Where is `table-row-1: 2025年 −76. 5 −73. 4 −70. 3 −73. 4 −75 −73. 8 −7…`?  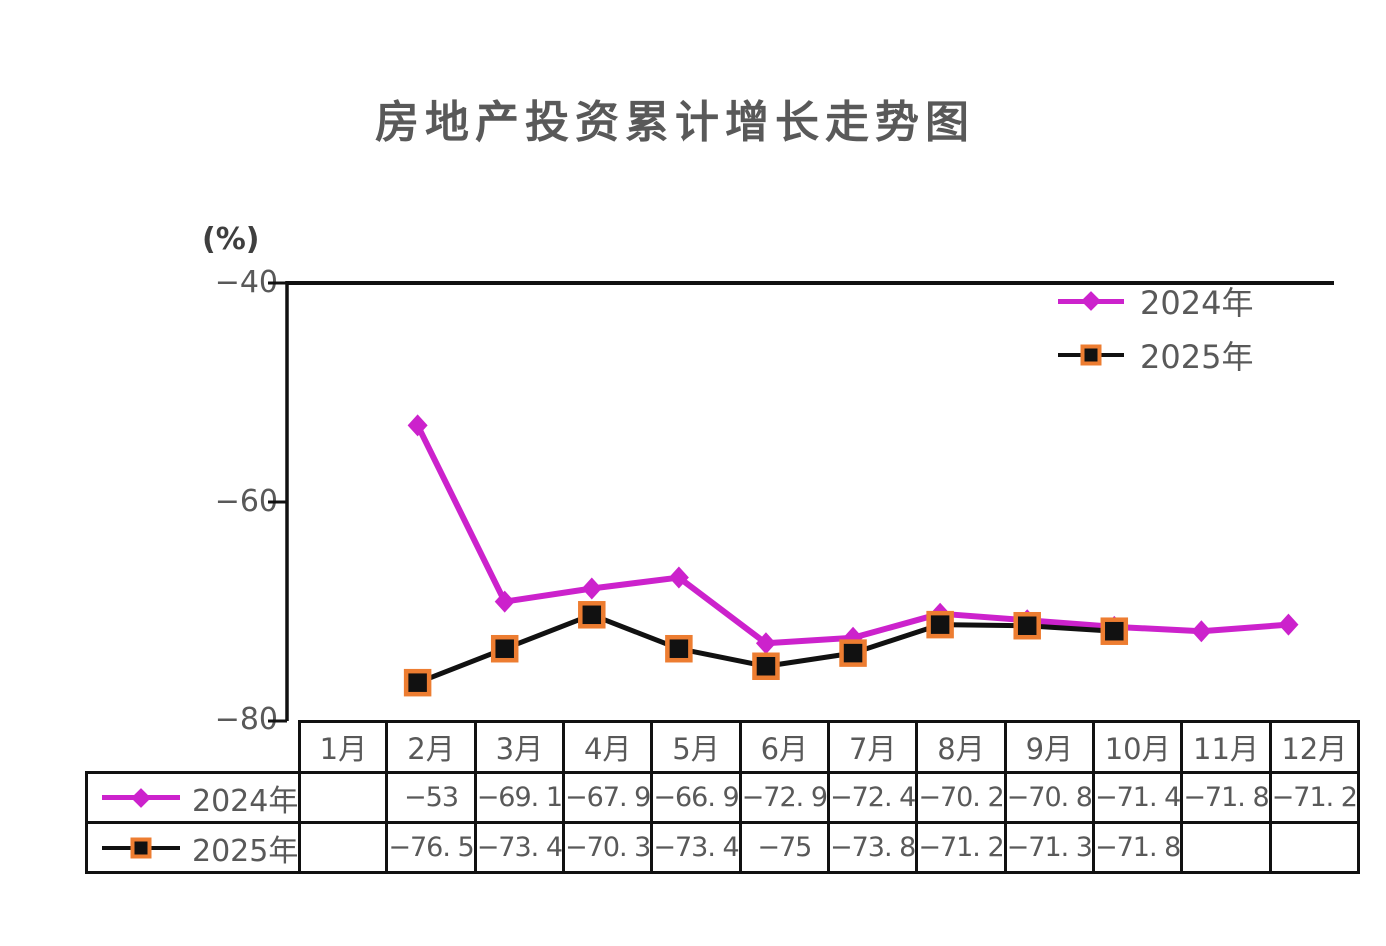
table-row-1: 2025年 −76. 5 −73. 4 −70. 3 −73. 4 −75 −73. 8 −7… is located at coordinates (722, 847).